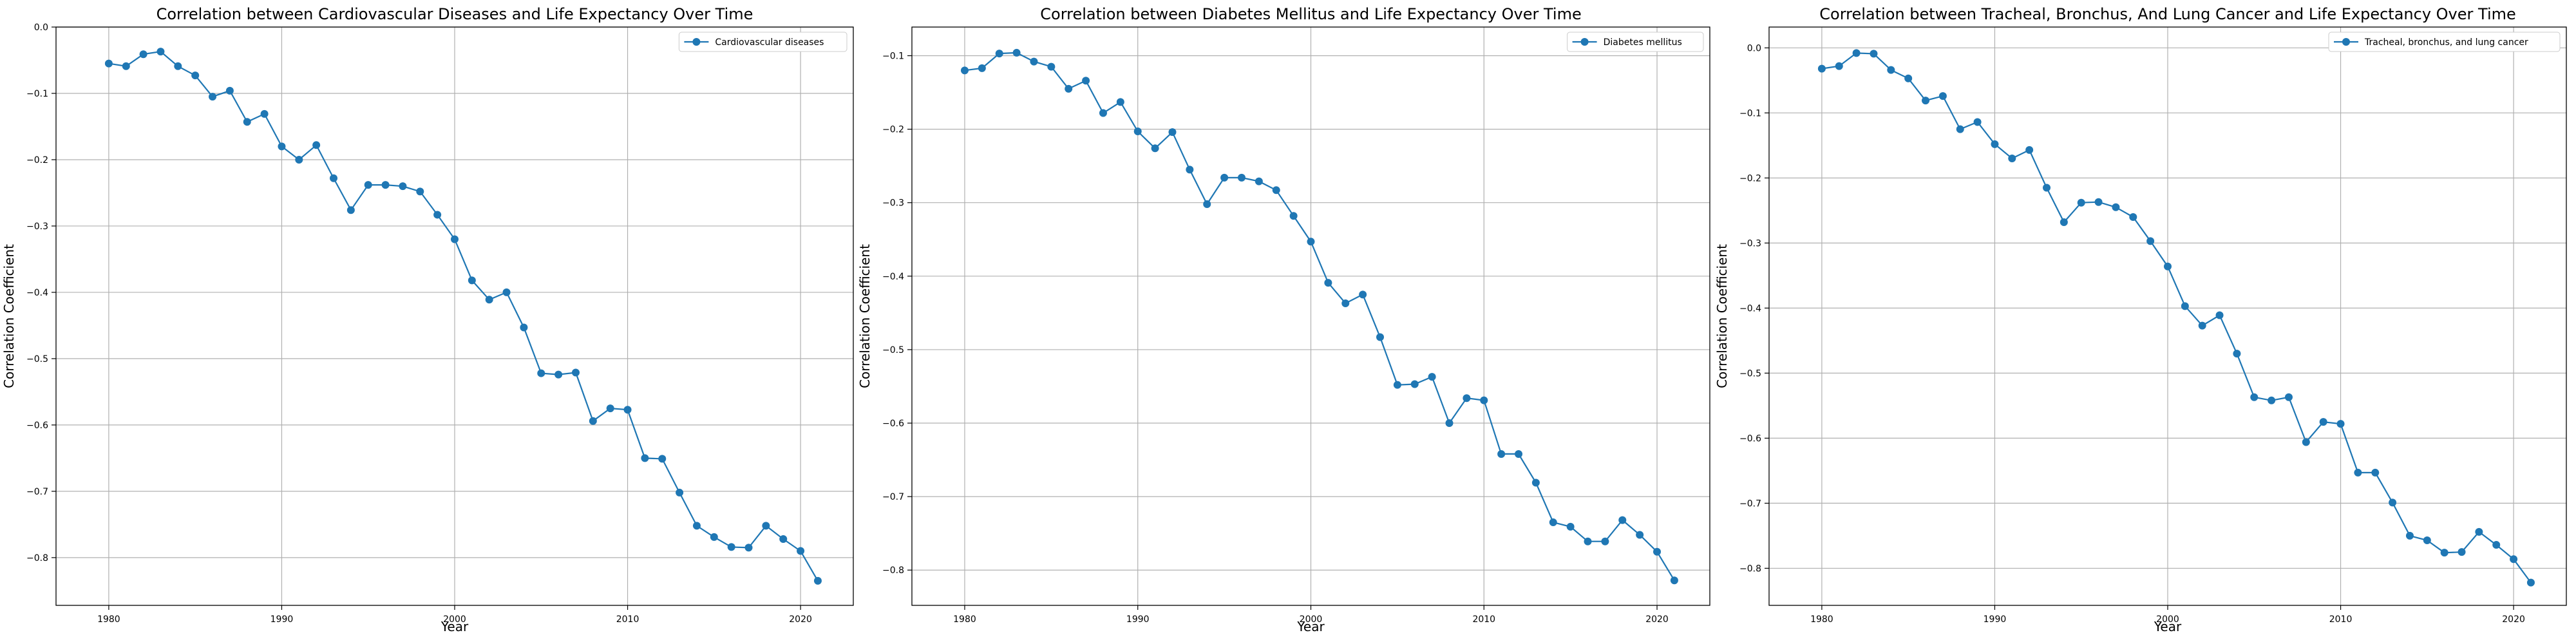 This screenshot has height=644, width=2576. Describe the element at coordinates (763, 42) in the screenshot. I see `legend: Cardiovascular diseases` at that location.